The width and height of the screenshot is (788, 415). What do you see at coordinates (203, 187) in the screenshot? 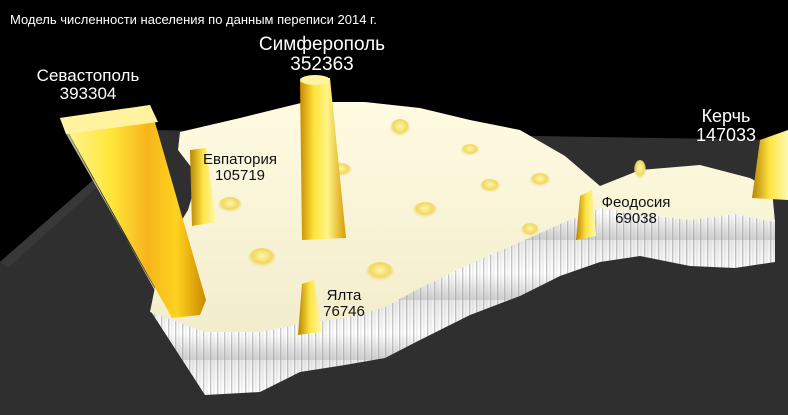
I see `evpatoria-spike` at bounding box center [203, 187].